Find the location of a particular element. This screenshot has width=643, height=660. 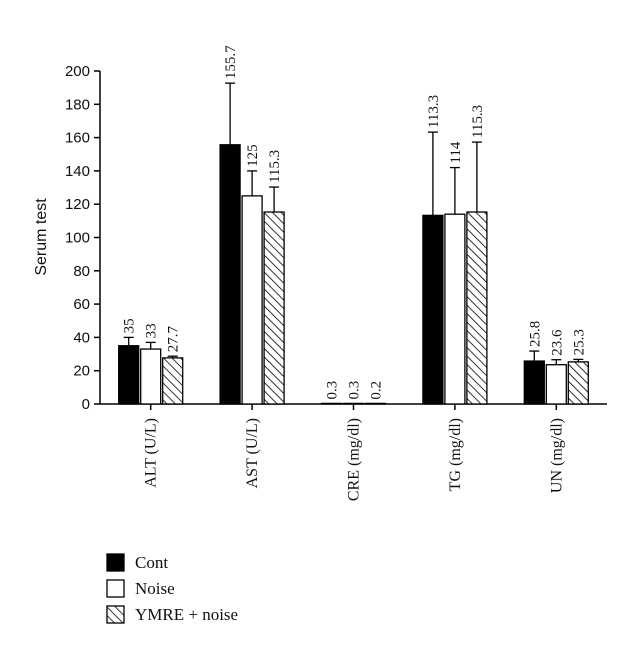

data-label: 23.6 is located at coordinates (557, 342).